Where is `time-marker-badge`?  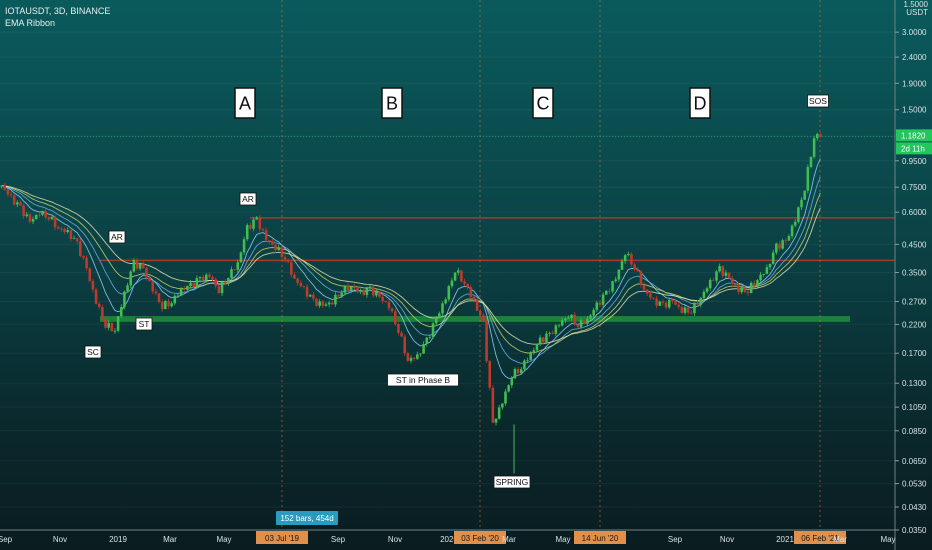
time-marker-badge is located at coordinates (600, 537).